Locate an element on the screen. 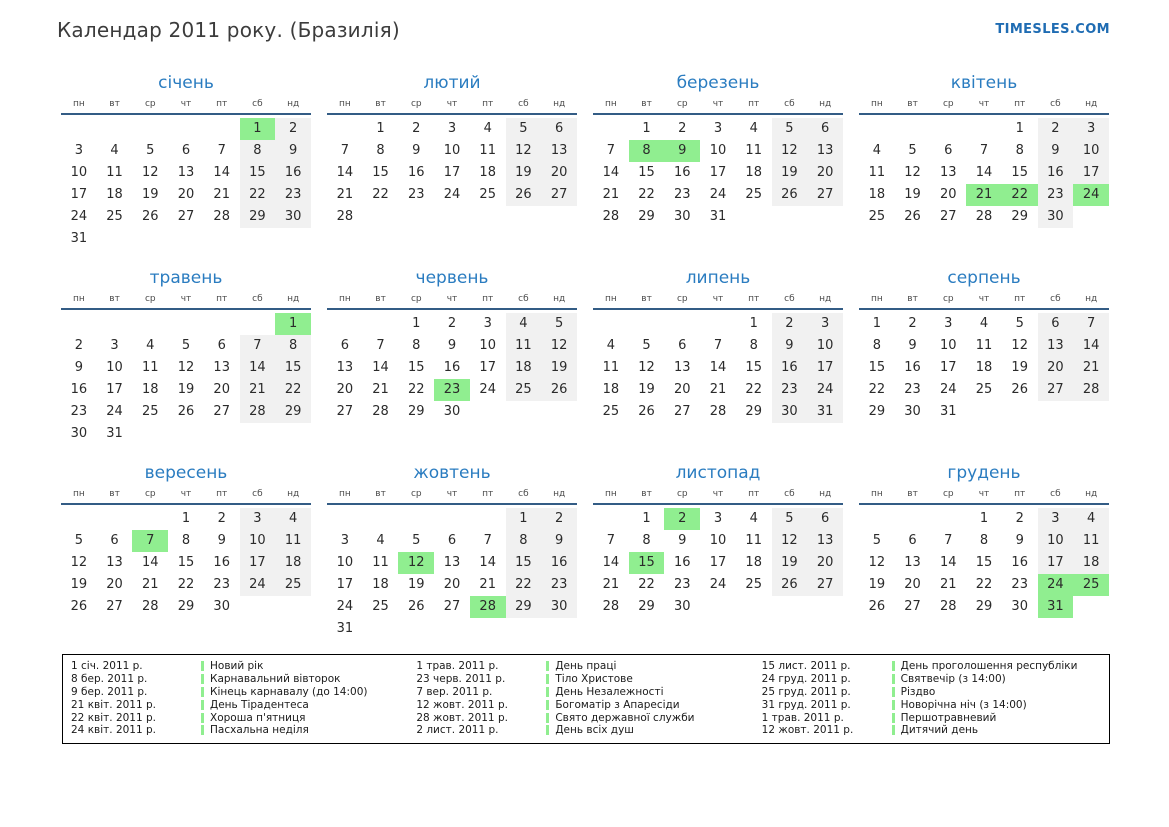 The image size is (1169, 827). week-row: 5 6 7 8 9 10 11 is located at coordinates (984, 541).